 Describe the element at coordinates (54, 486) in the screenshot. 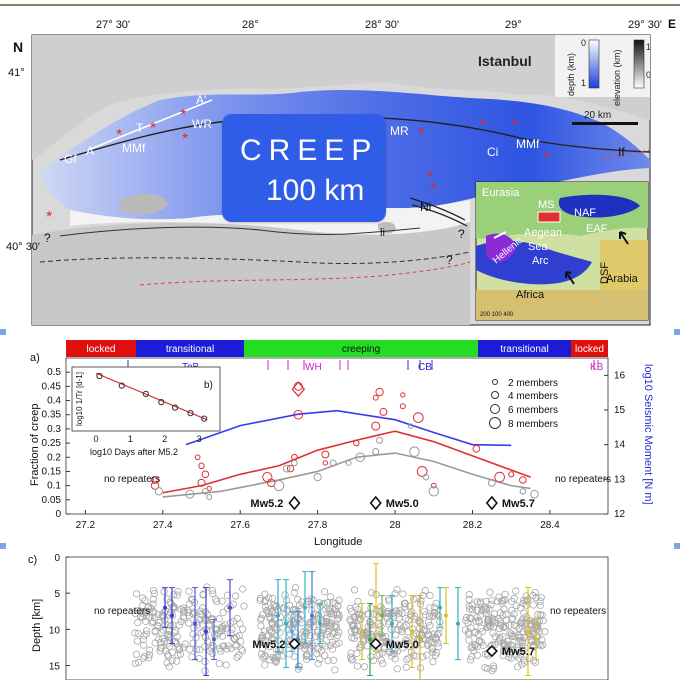

I see `y-tick-label: 0.1` at that location.